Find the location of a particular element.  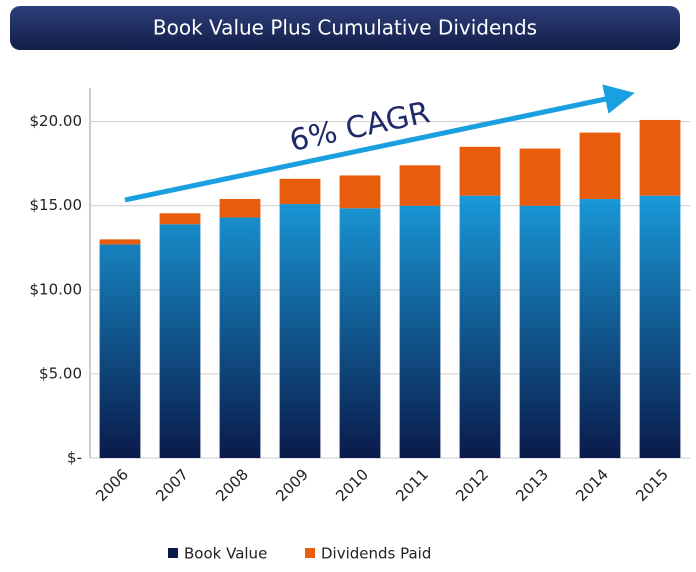

y-tick-label: $10.00 is located at coordinates (56, 289).